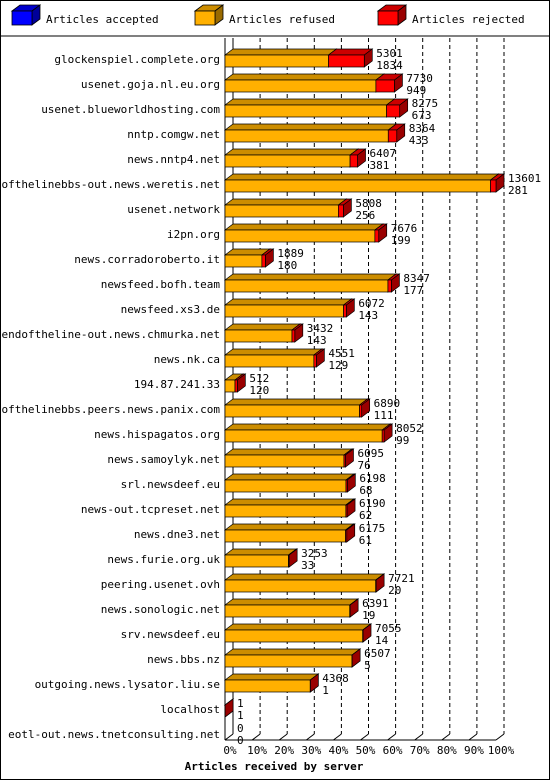  What do you see at coordinates (317, 340) in the screenshot?
I see `rejected-value-label: 143` at bounding box center [317, 340].